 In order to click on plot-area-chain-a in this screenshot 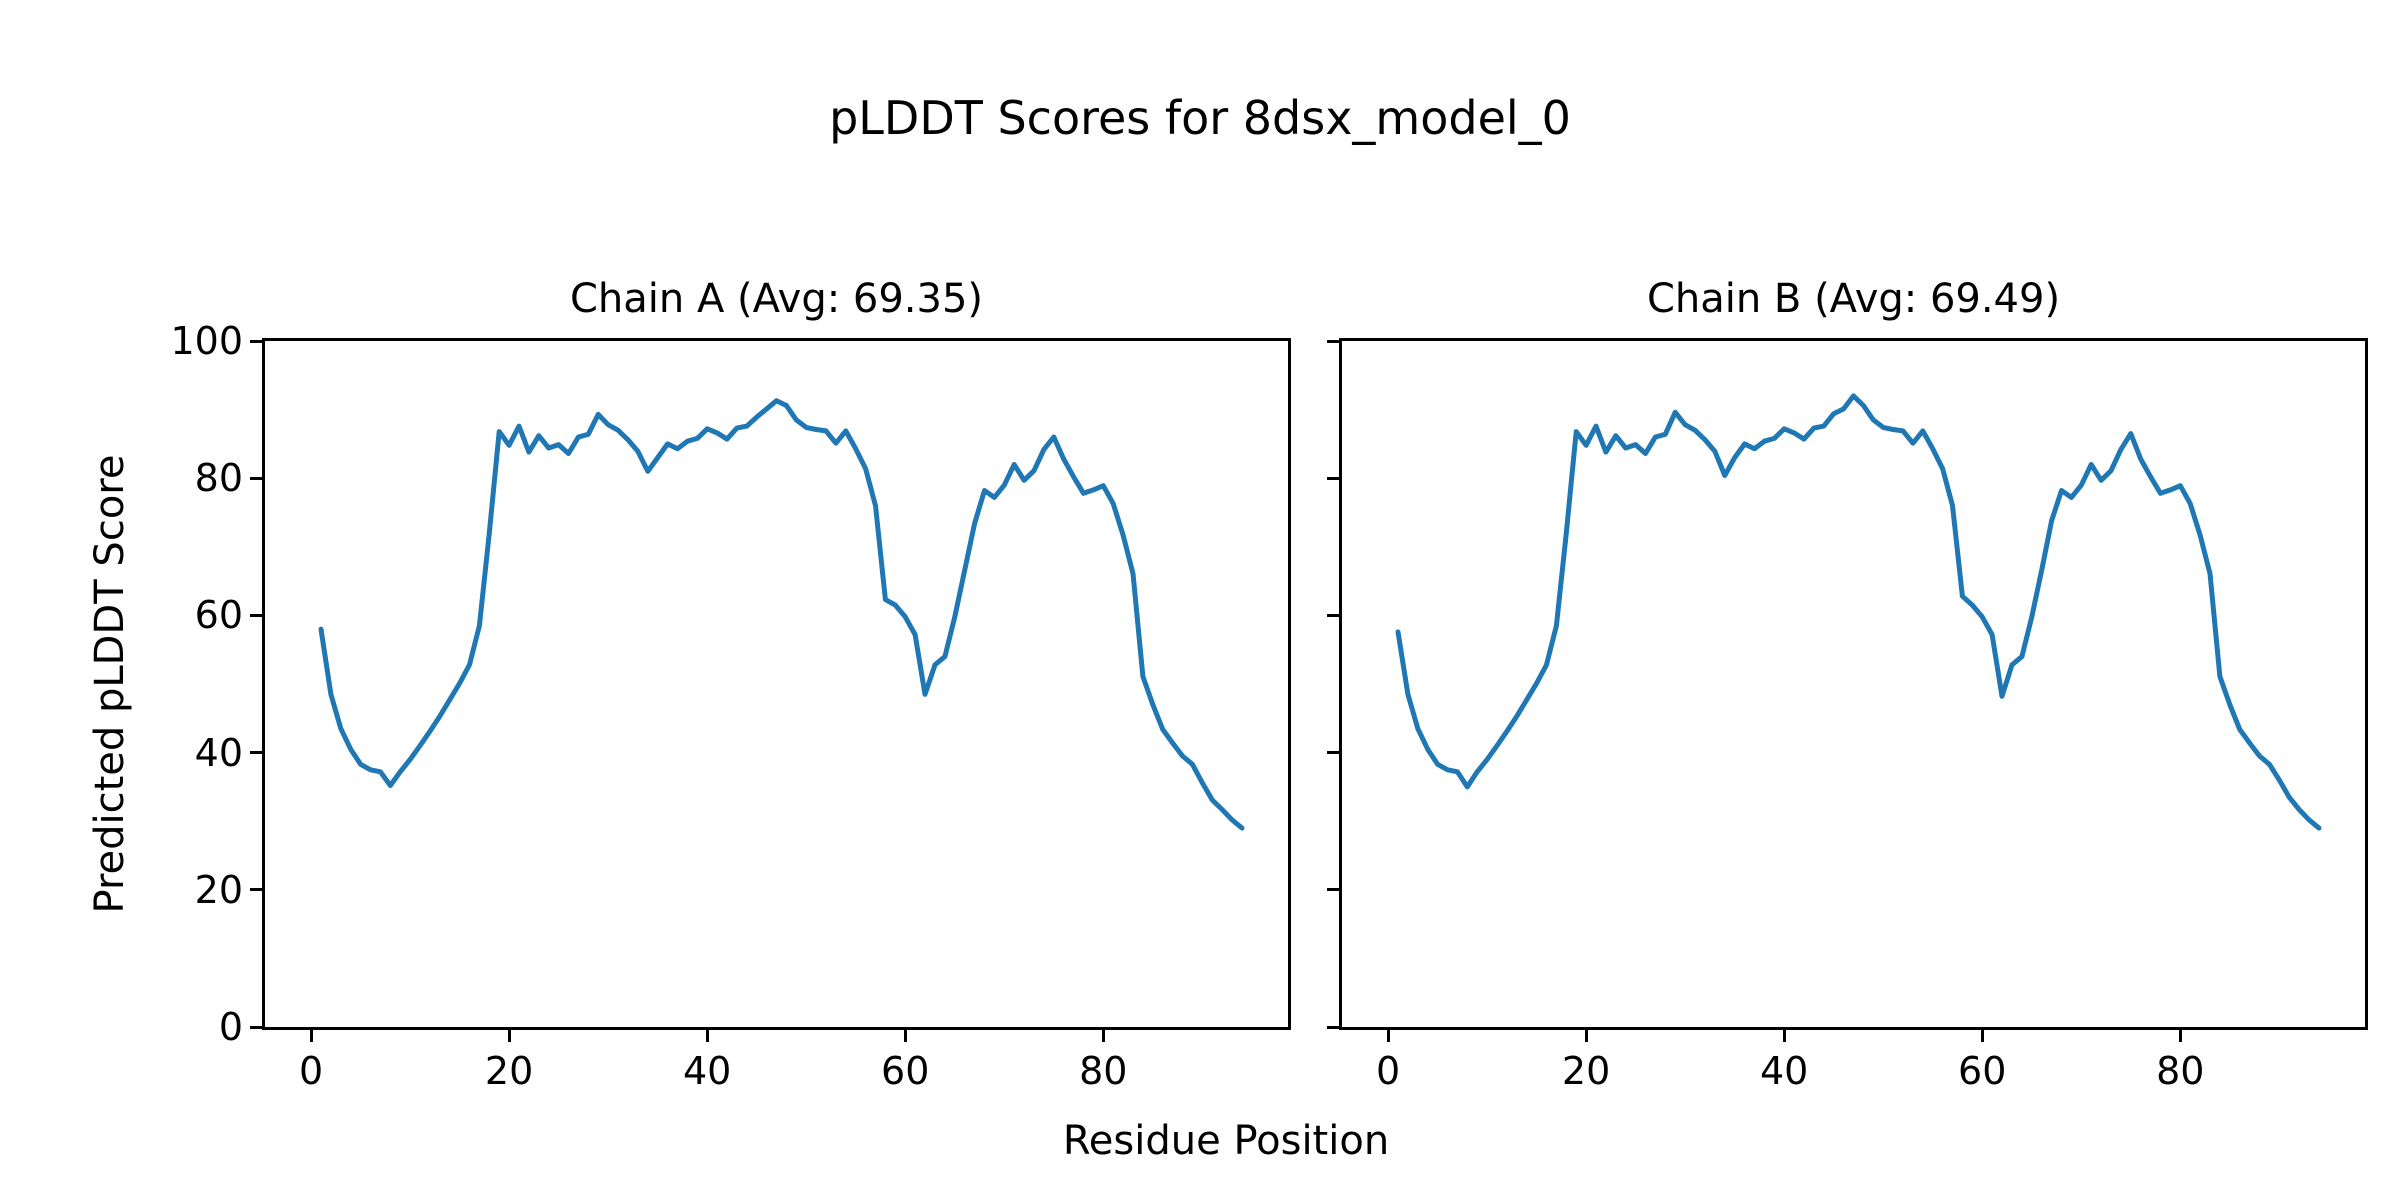, I will do `click(781, 614)`.